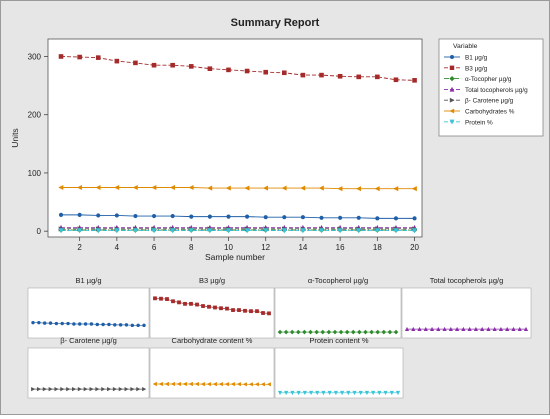 Image resolution: width=550 pixels, height=419 pixels. I want to click on legend-entry: α-Tocopher µg/g, so click(488, 79).